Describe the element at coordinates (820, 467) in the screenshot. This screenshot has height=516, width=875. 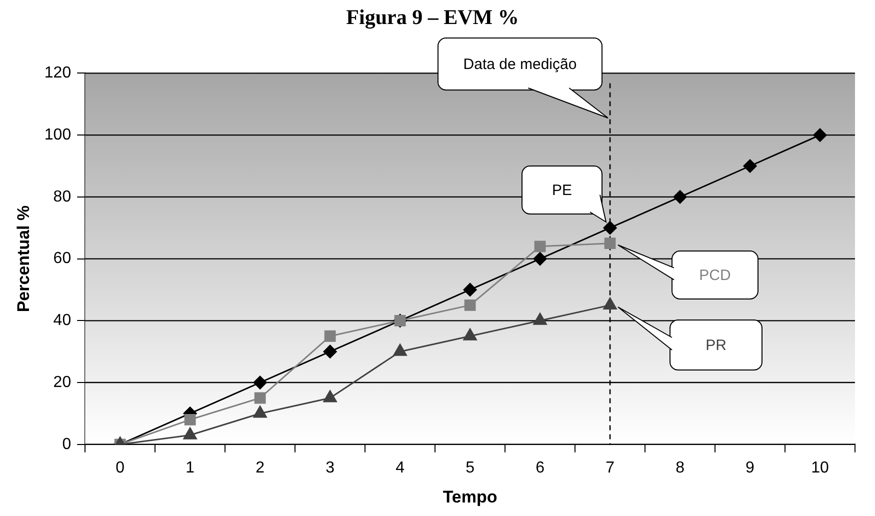
I see `x-tick-label: 10` at that location.